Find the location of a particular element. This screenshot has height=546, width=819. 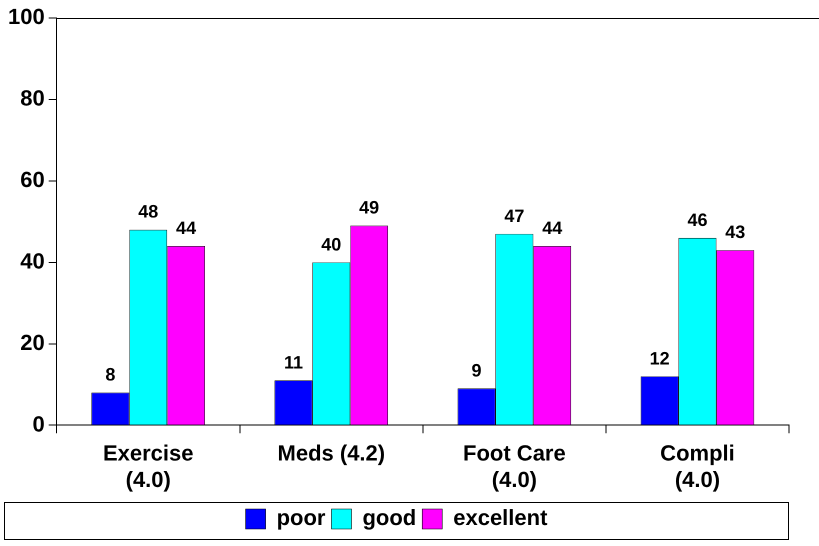

legend-label: excellent is located at coordinates (500, 517).